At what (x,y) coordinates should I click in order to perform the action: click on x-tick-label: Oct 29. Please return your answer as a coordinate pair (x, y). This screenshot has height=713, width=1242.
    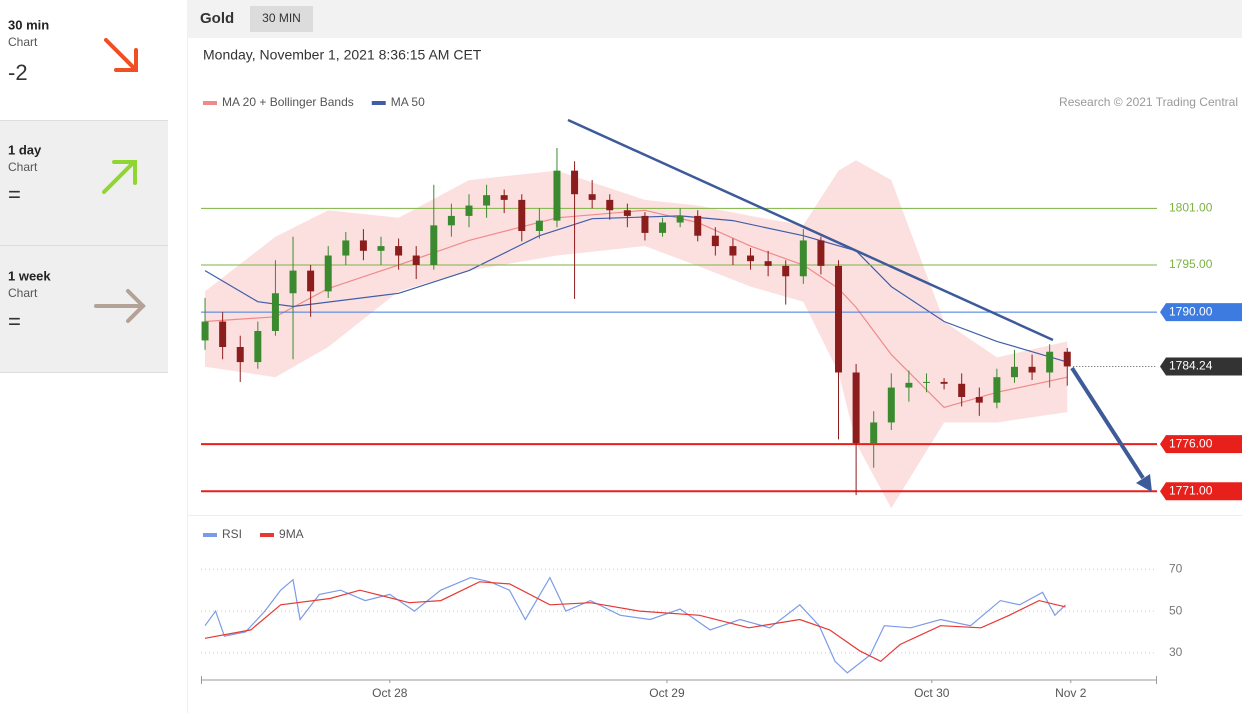
    Looking at the image, I should click on (667, 693).